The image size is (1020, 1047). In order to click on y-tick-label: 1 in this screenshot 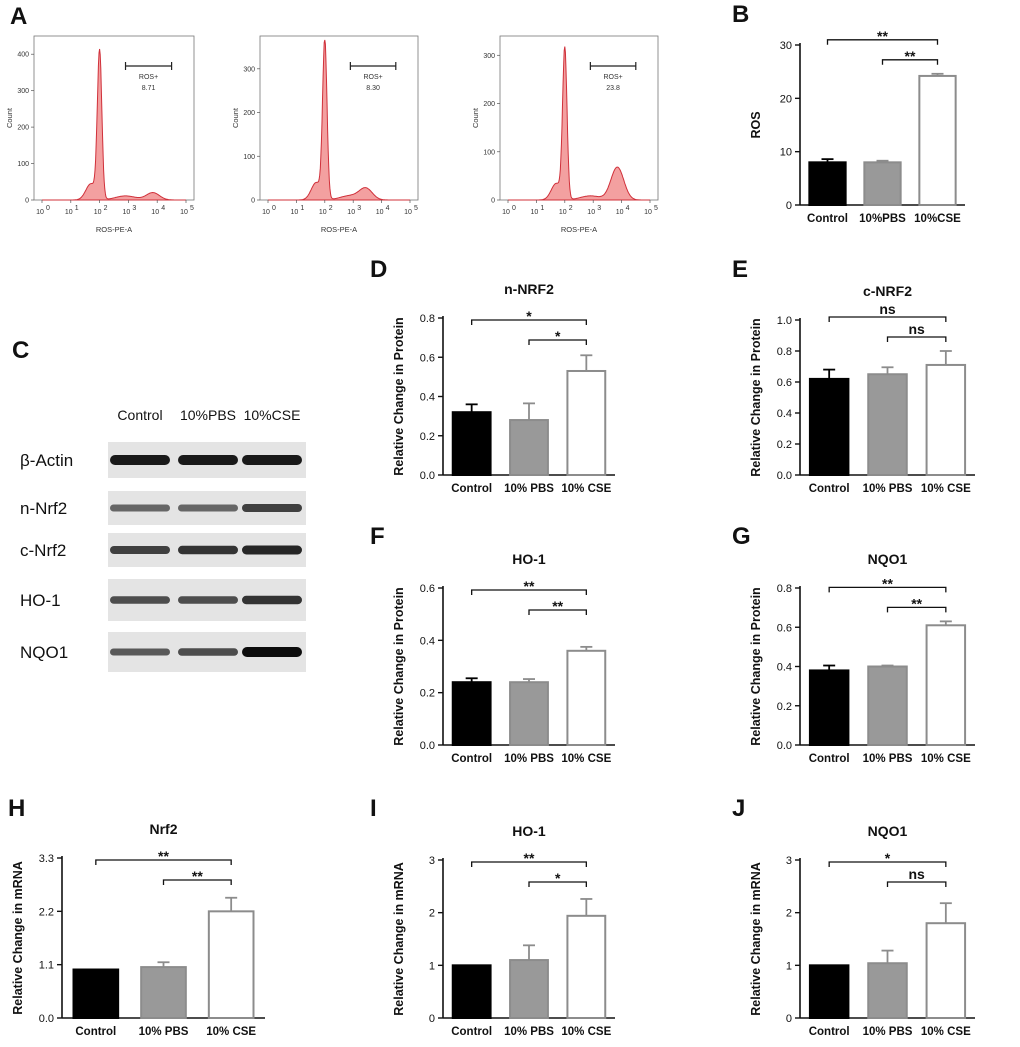, I will do `click(789, 966)`.